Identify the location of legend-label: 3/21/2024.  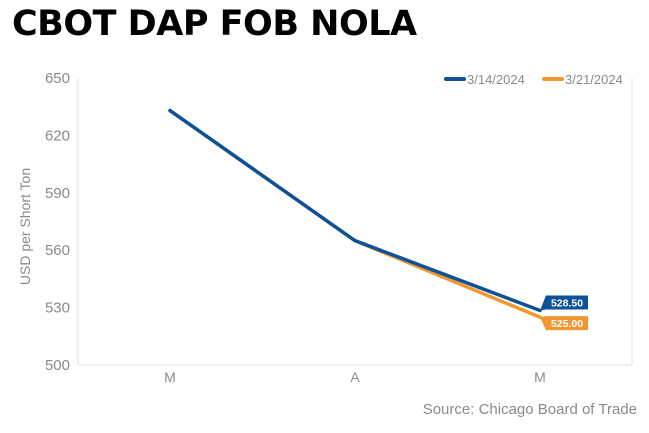
(594, 79).